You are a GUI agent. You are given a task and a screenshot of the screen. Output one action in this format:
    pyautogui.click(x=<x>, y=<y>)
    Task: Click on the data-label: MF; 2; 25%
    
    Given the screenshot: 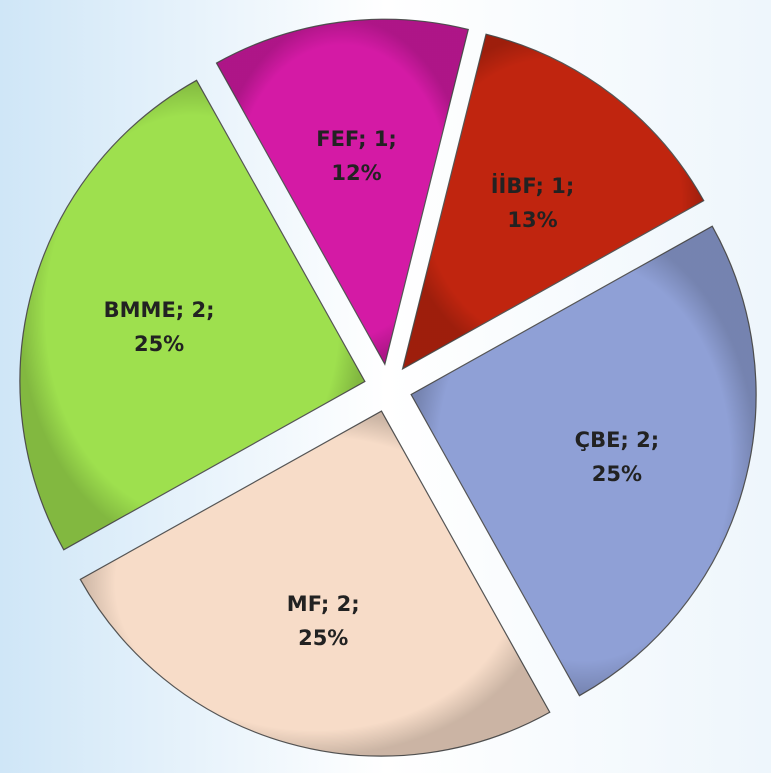 What is the action you would take?
    pyautogui.click(x=323, y=621)
    